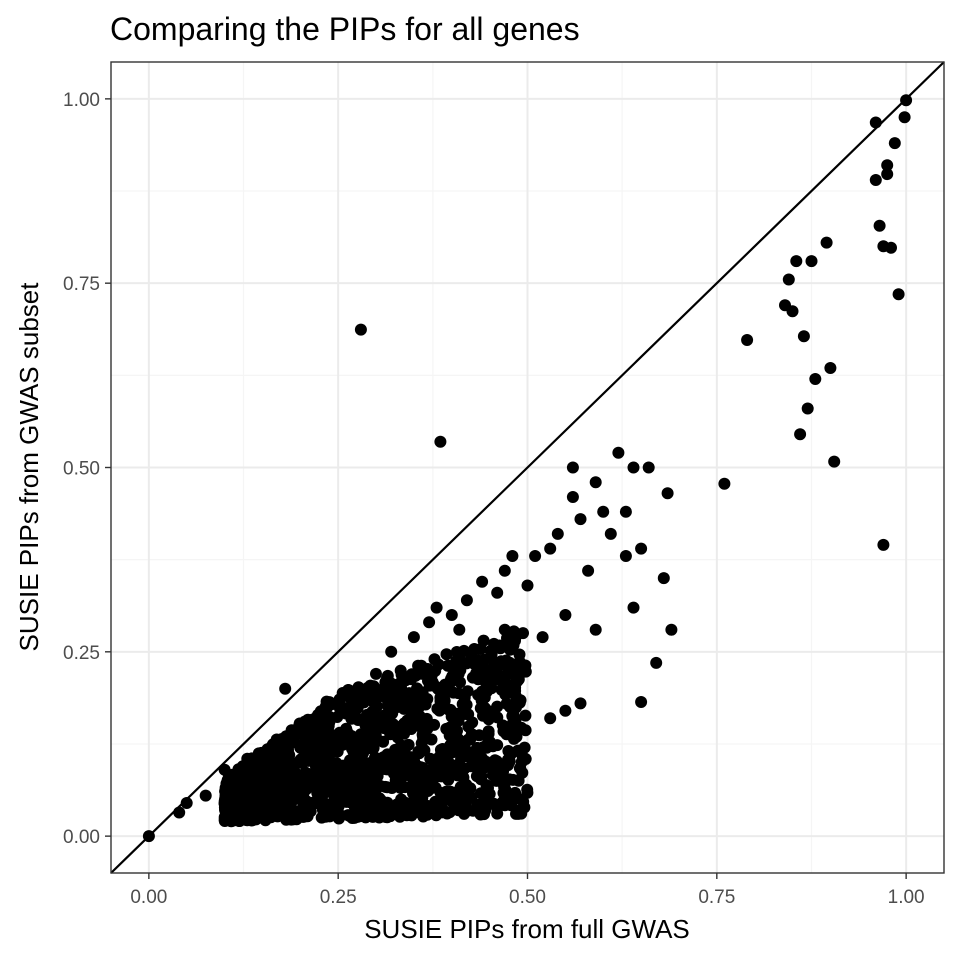 The width and height of the screenshot is (960, 960). Describe the element at coordinates (527, 929) in the screenshot. I see `x-axis-title: SUSIE PIPs from full GWAS` at that location.